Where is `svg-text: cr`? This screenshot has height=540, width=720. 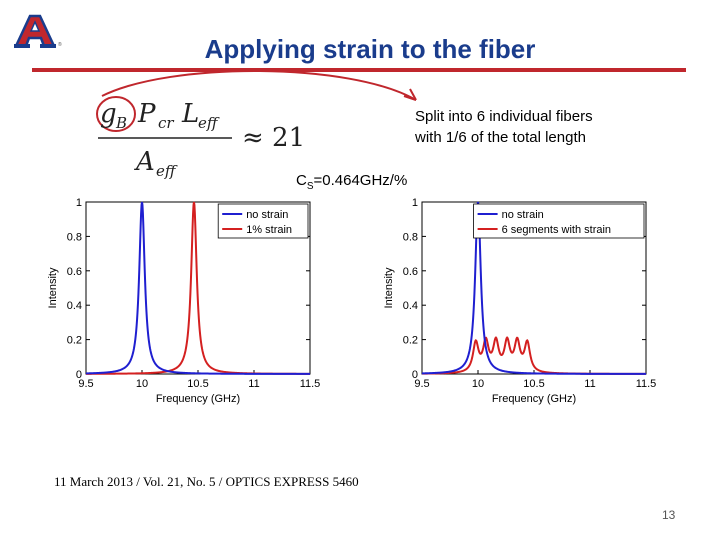
svg-text: cr is located at coordinates (166, 123).